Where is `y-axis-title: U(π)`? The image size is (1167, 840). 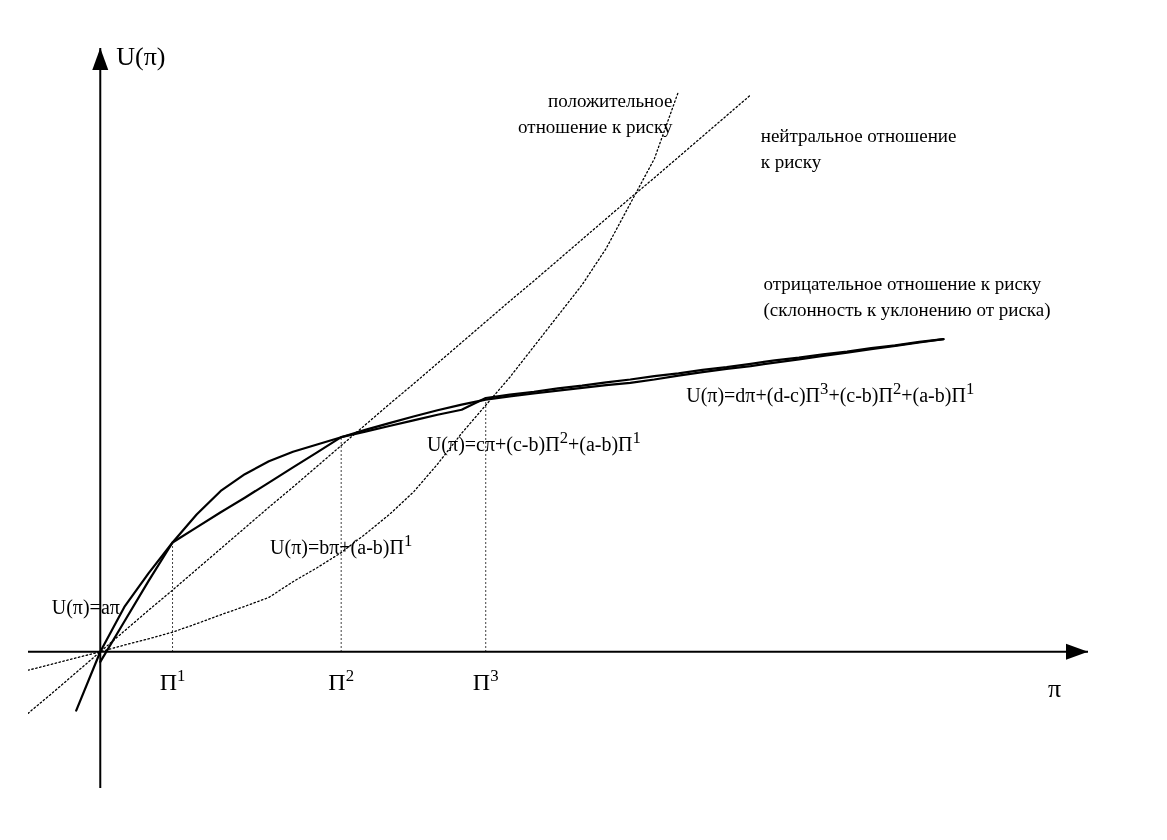
y-axis-title: U(π) is located at coordinates (141, 57).